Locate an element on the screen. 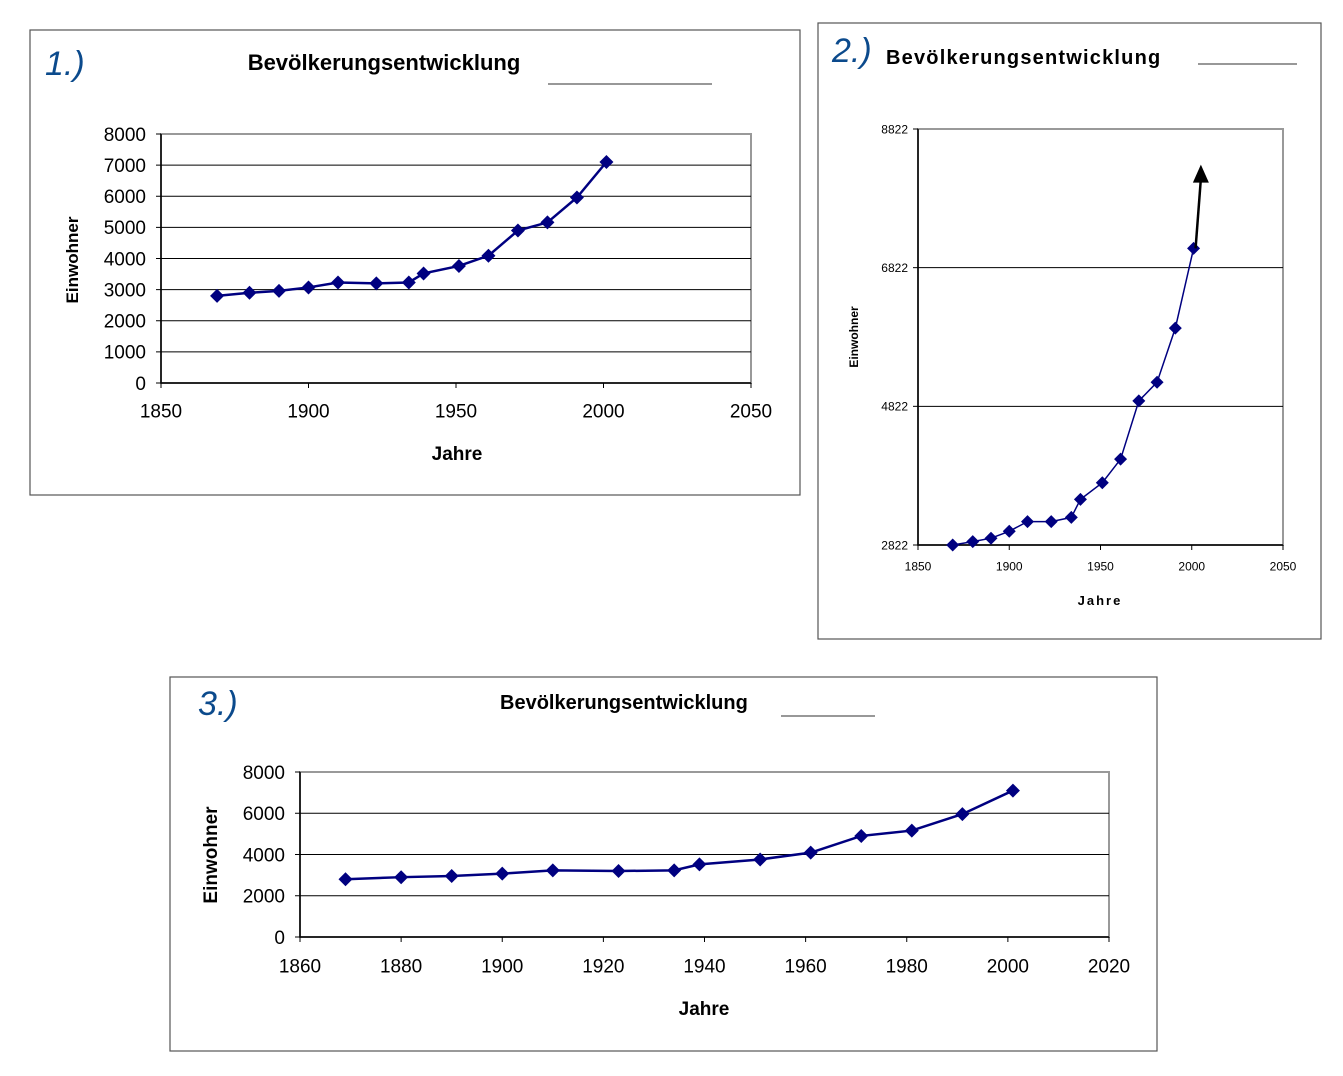 The width and height of the screenshot is (1343, 1076). handwritten-number: 3.) is located at coordinates (218, 704).